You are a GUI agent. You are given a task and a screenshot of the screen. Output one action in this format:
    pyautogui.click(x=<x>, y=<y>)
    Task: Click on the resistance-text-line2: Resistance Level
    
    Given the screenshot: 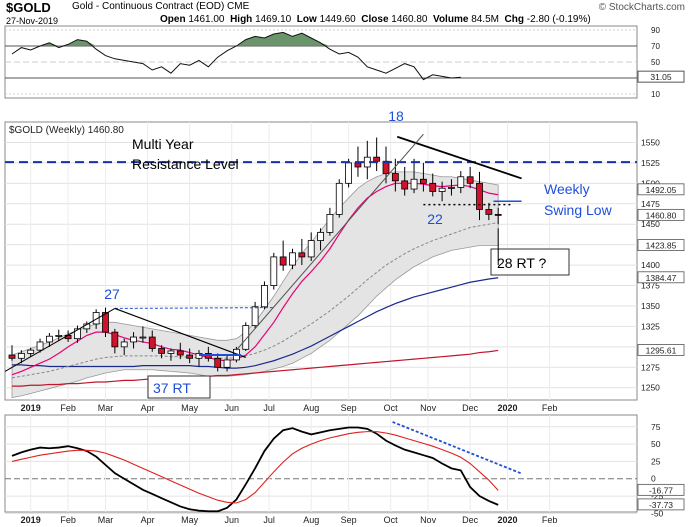 What is the action you would take?
    pyautogui.click(x=185, y=164)
    